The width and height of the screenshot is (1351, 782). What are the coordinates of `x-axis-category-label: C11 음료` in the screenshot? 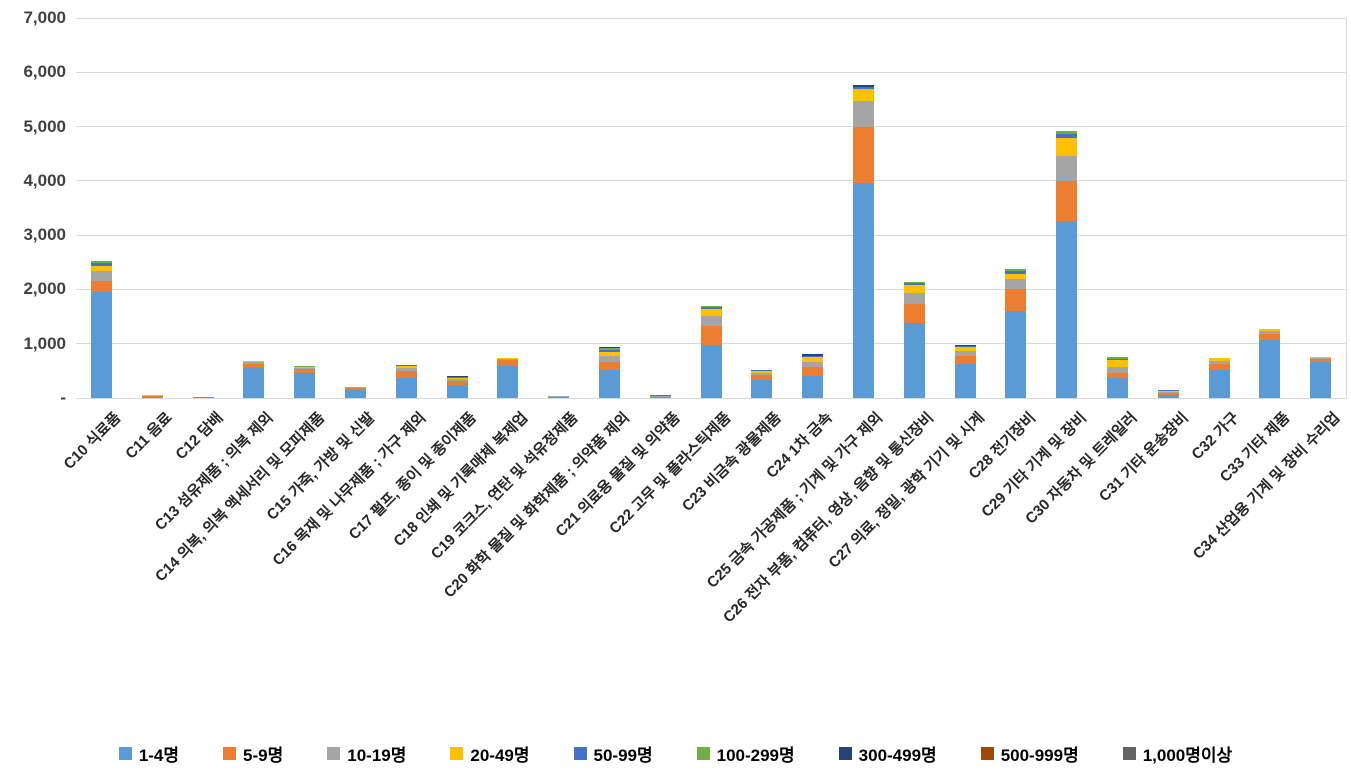 It's located at (148, 436).